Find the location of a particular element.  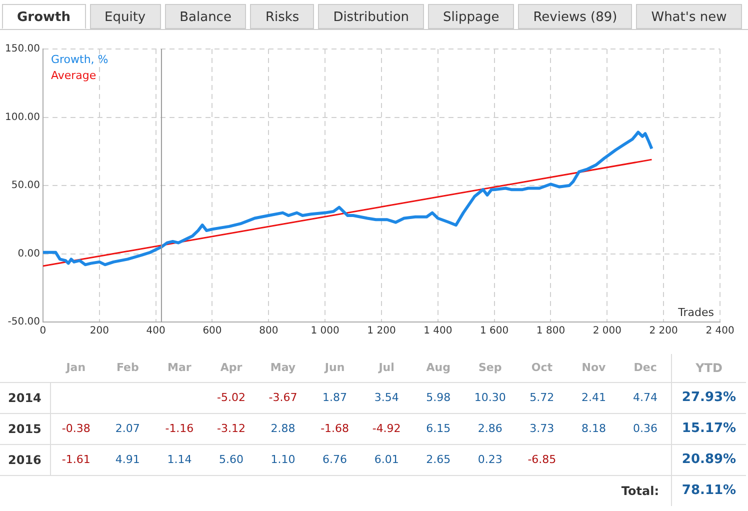

data-label: 2.41 is located at coordinates (593, 398).